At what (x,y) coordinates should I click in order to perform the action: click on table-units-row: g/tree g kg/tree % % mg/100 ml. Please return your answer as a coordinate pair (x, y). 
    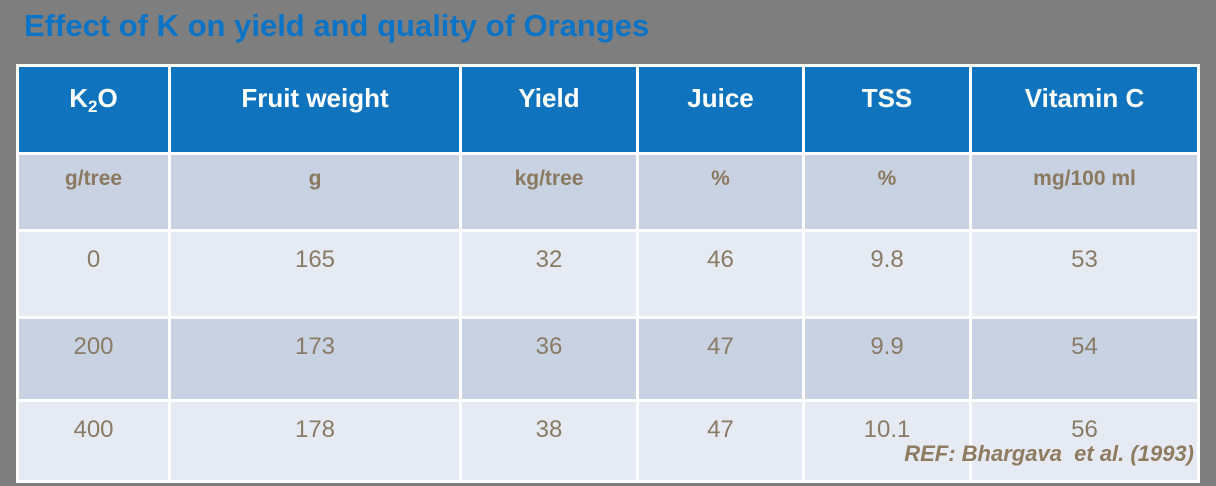
    Looking at the image, I should click on (608, 192).